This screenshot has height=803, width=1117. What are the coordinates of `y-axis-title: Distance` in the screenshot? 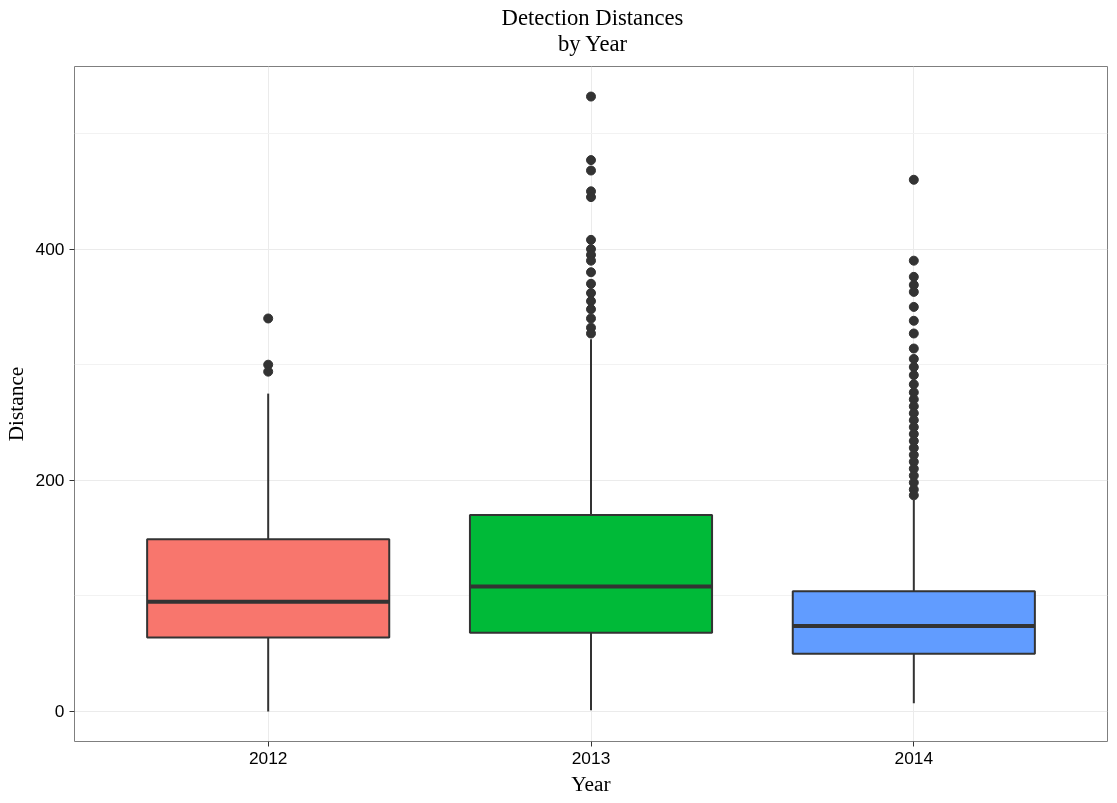 It's located at (15, 404).